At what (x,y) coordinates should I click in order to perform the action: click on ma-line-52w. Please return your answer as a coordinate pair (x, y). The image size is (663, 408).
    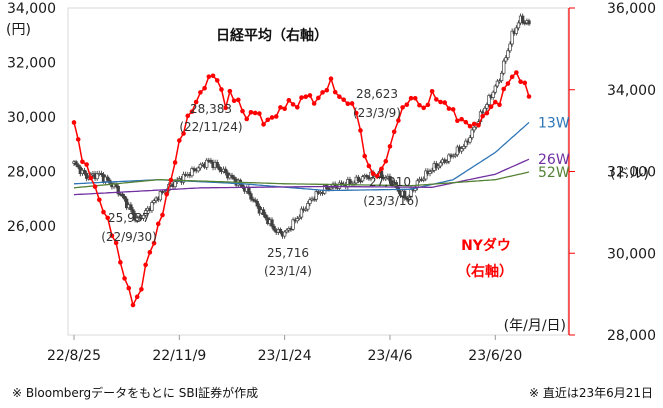
    Looking at the image, I should click on (301, 180).